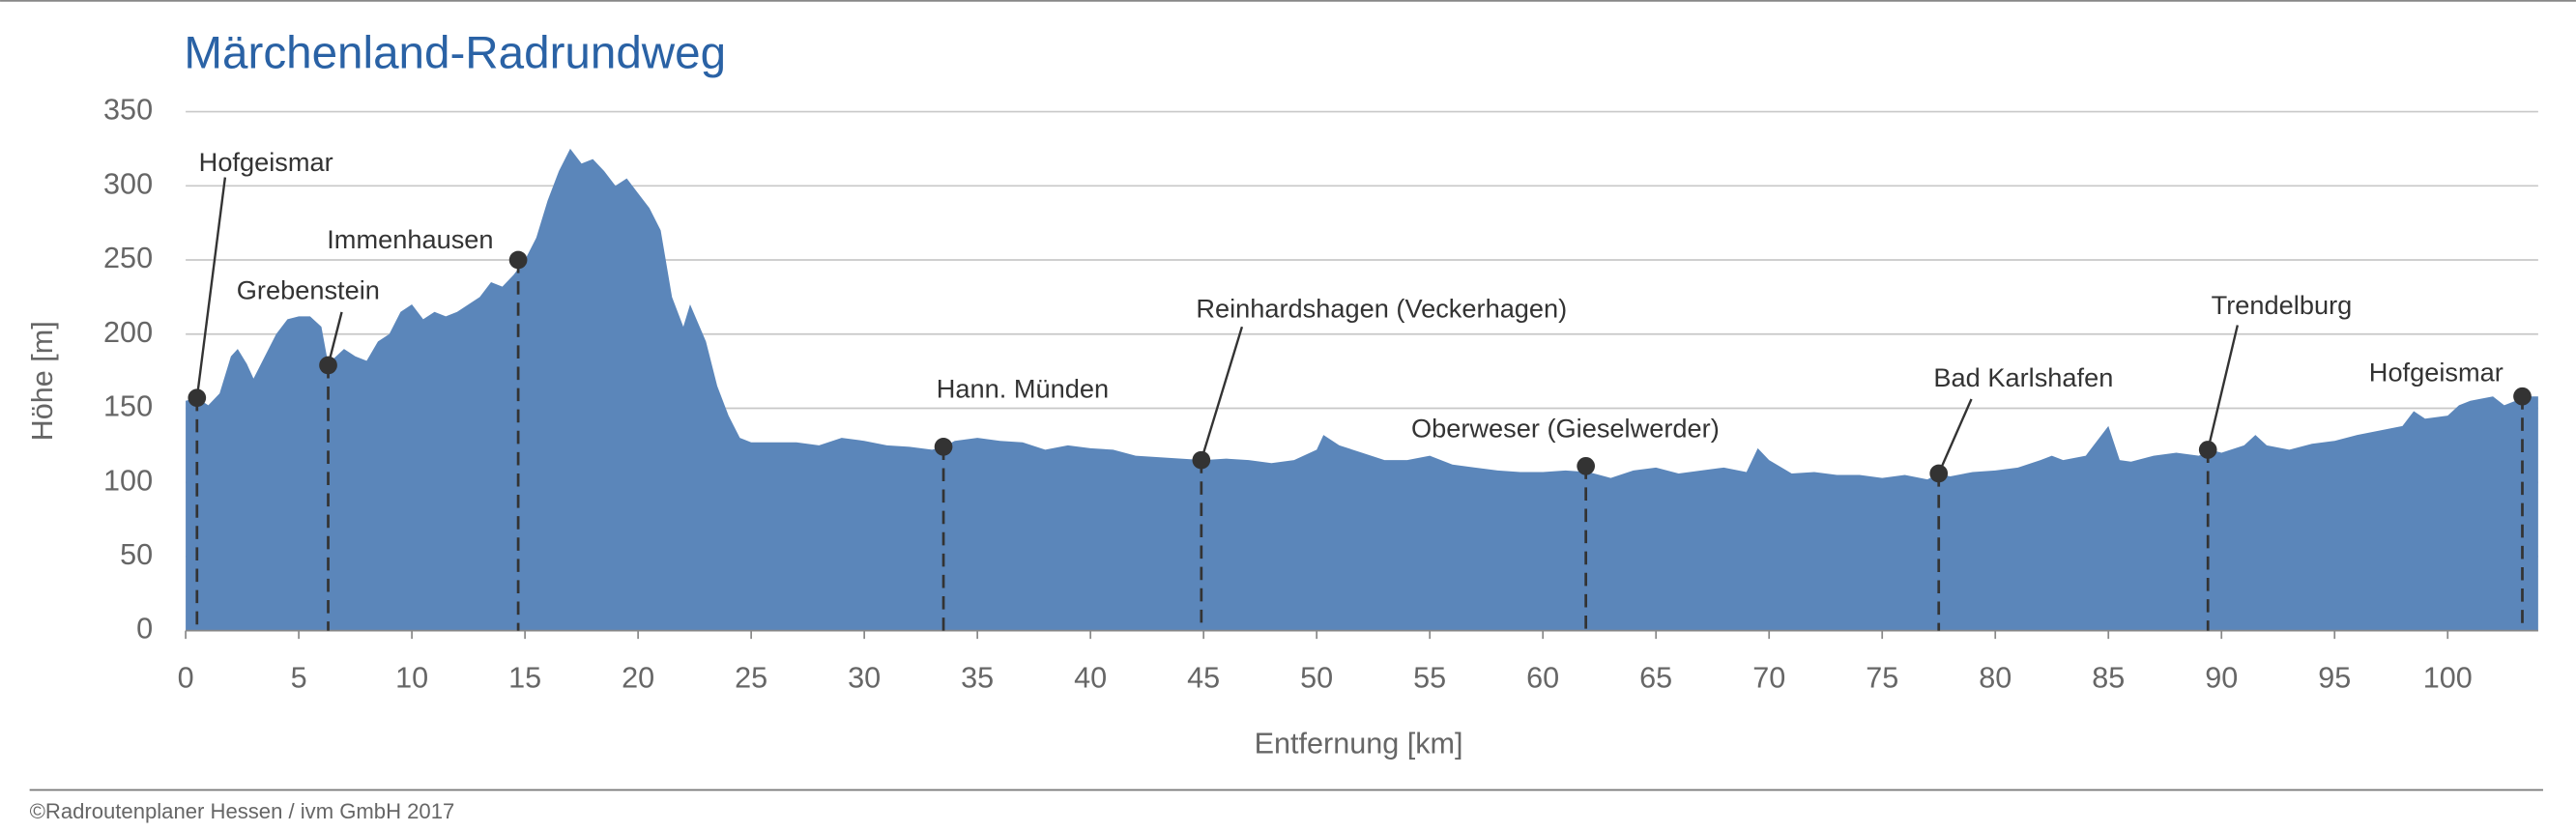 This screenshot has height=832, width=2576. I want to click on location-label: Trendelburg, so click(2282, 305).